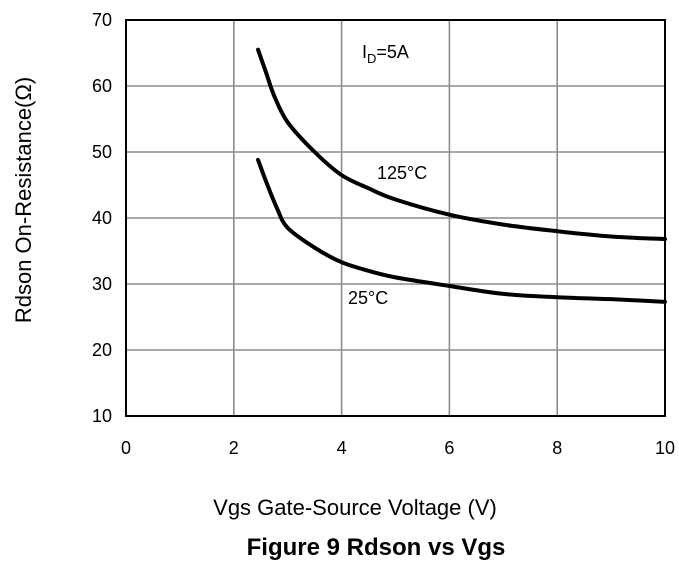  What do you see at coordinates (102, 416) in the screenshot?
I see `y-tick-label: 10` at bounding box center [102, 416].